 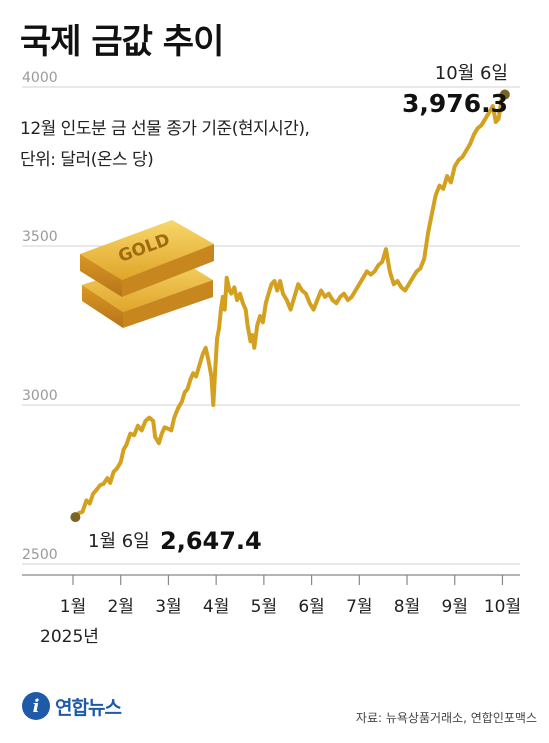 What do you see at coordinates (119, 541) in the screenshot?
I see `start-date-label: 1월 6일` at bounding box center [119, 541].